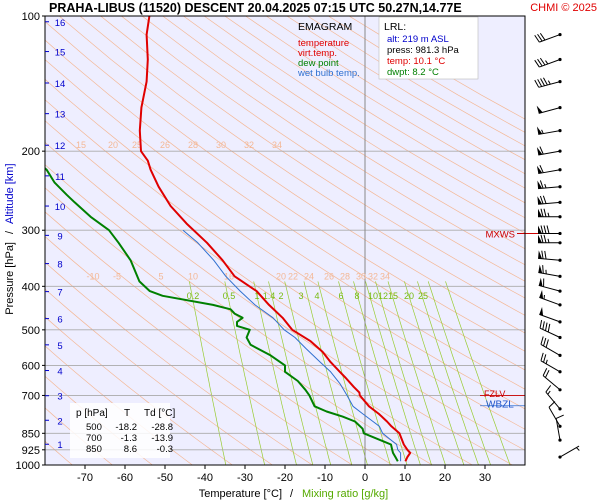 This screenshot has width=600, height=500. I want to click on wind-barb-flag, so click(539, 130).